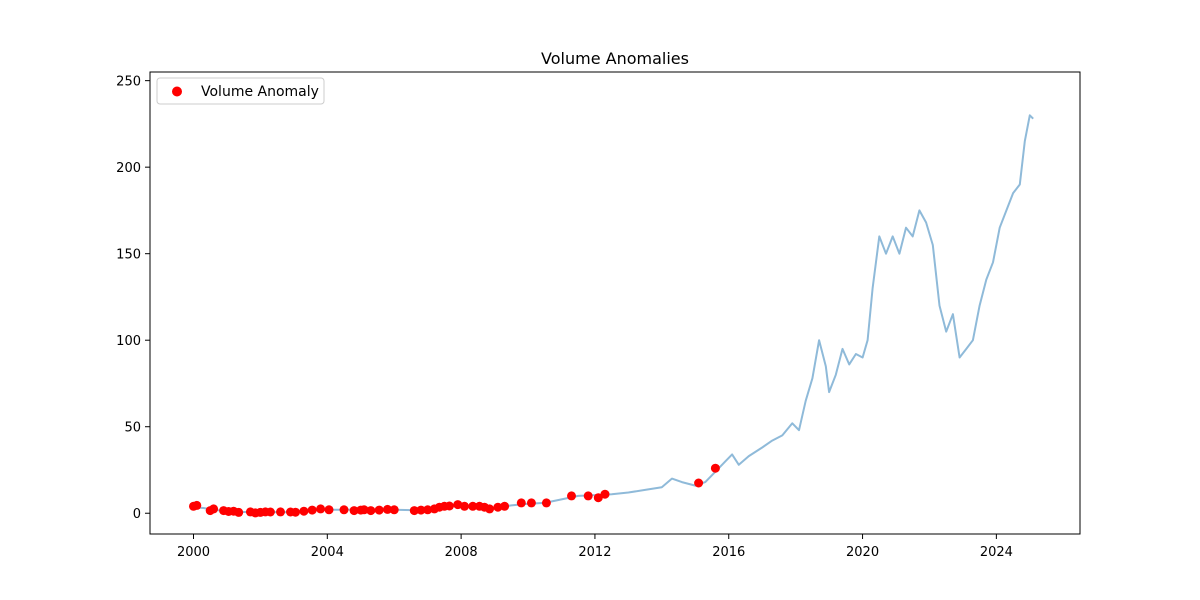 The image size is (1200, 600). What do you see at coordinates (461, 552) in the screenshot?
I see `x-tick-label: 2008` at bounding box center [461, 552].